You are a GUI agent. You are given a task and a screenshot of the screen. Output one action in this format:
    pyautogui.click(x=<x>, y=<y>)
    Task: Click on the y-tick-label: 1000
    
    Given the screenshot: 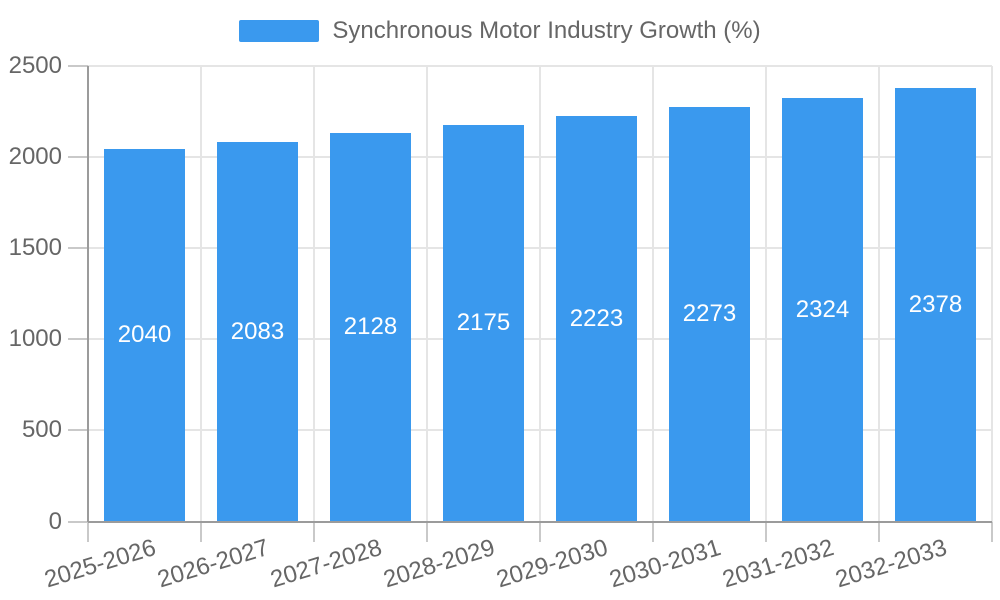 What is the action you would take?
    pyautogui.click(x=35, y=339)
    